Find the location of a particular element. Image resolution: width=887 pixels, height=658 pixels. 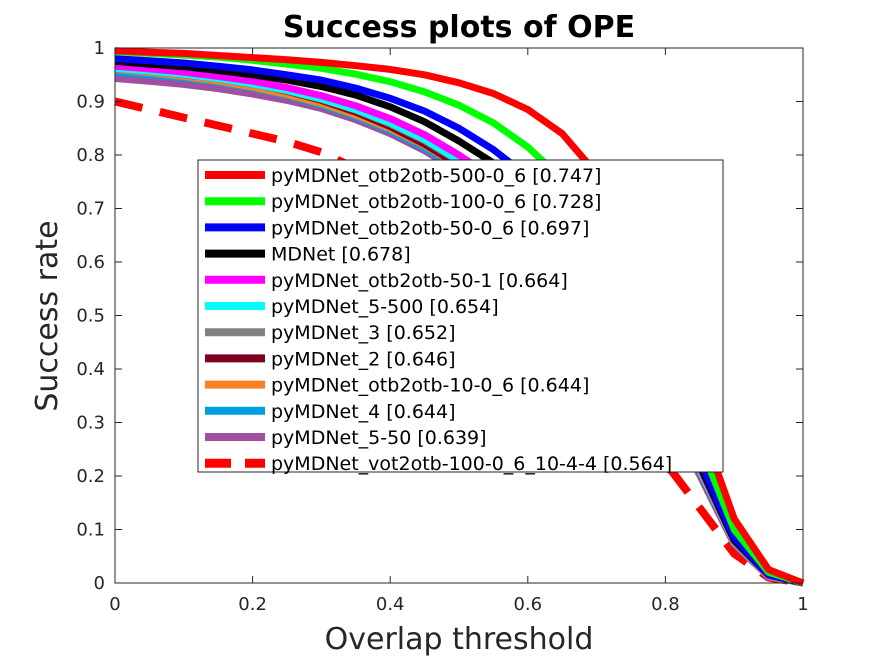

y-tick-label: 0.7 is located at coordinates (90, 209).